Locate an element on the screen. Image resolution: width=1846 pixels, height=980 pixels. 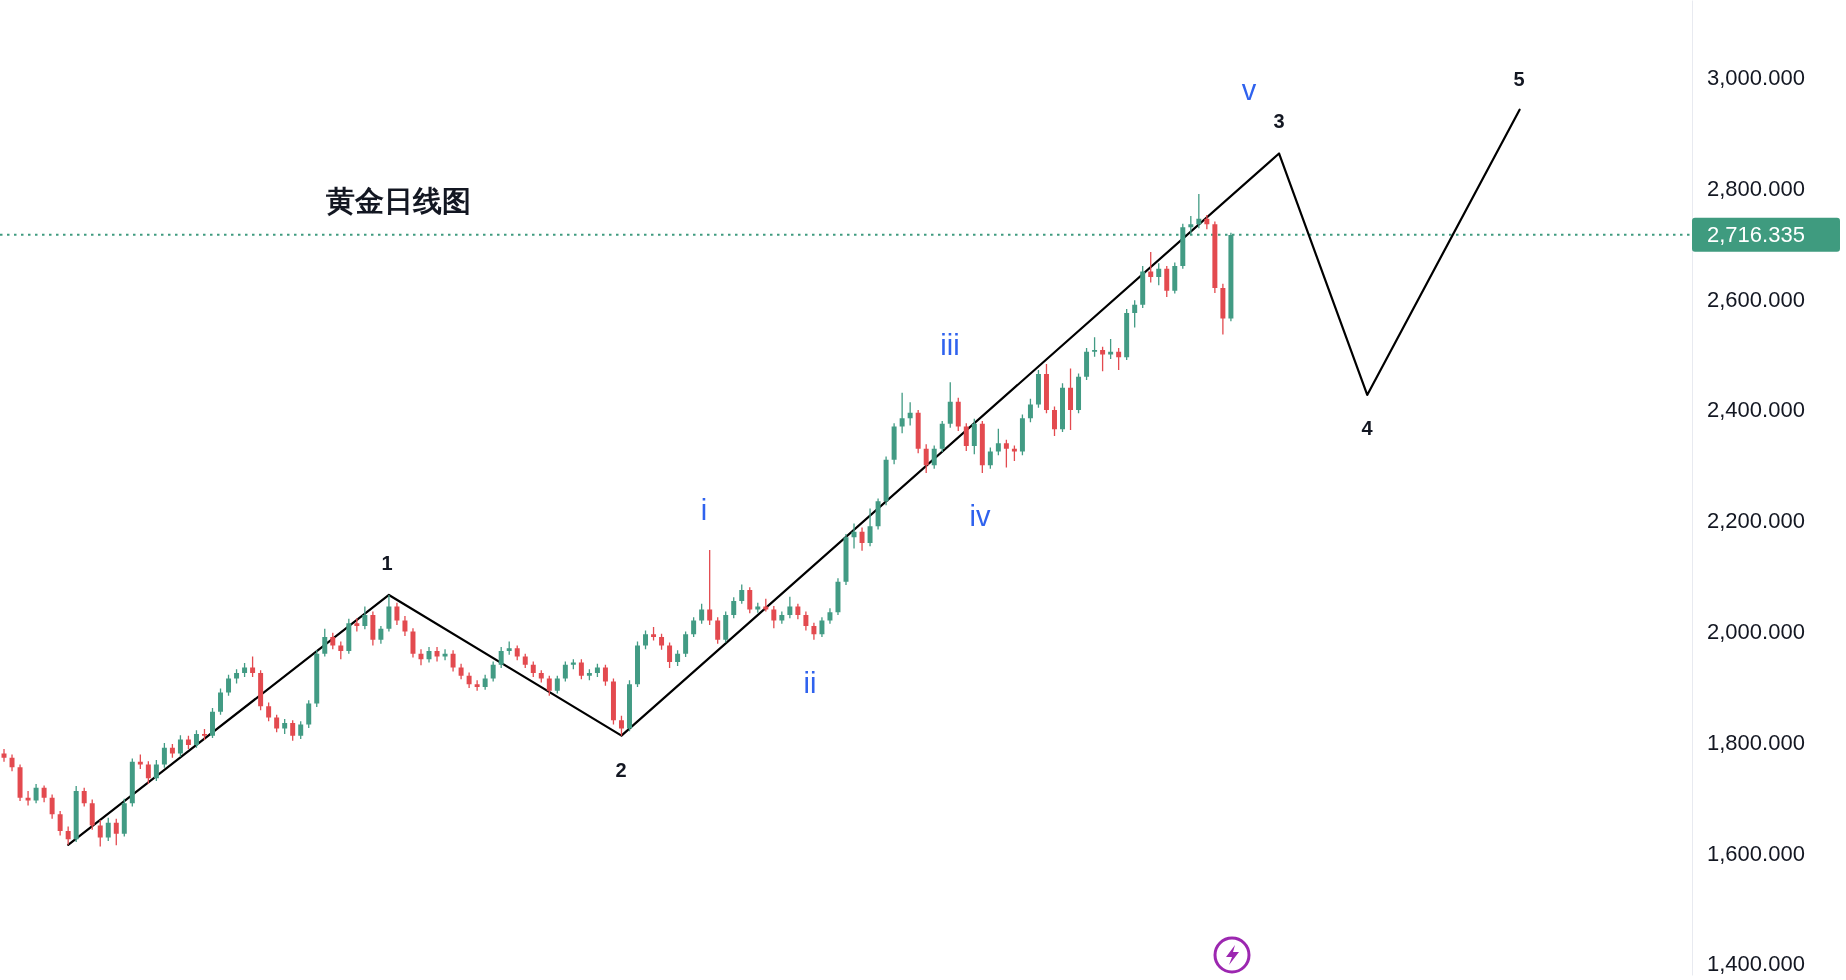
ref-line-label: 2,716.335 is located at coordinates (1756, 235).